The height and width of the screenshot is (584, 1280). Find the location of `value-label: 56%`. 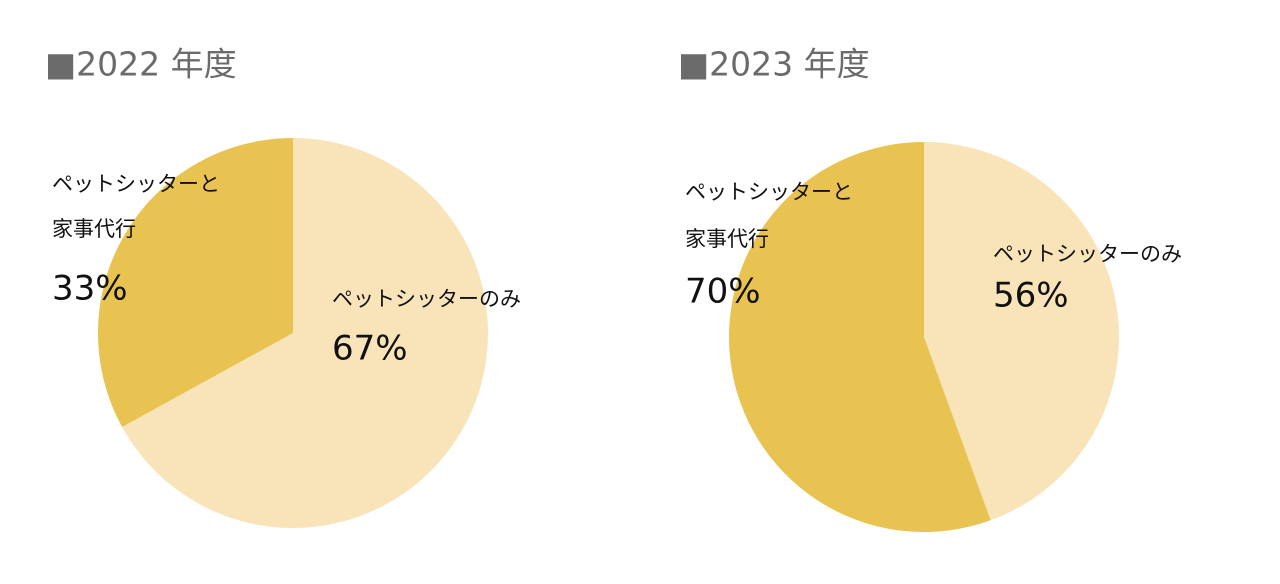

value-label: 56% is located at coordinates (1031, 296).